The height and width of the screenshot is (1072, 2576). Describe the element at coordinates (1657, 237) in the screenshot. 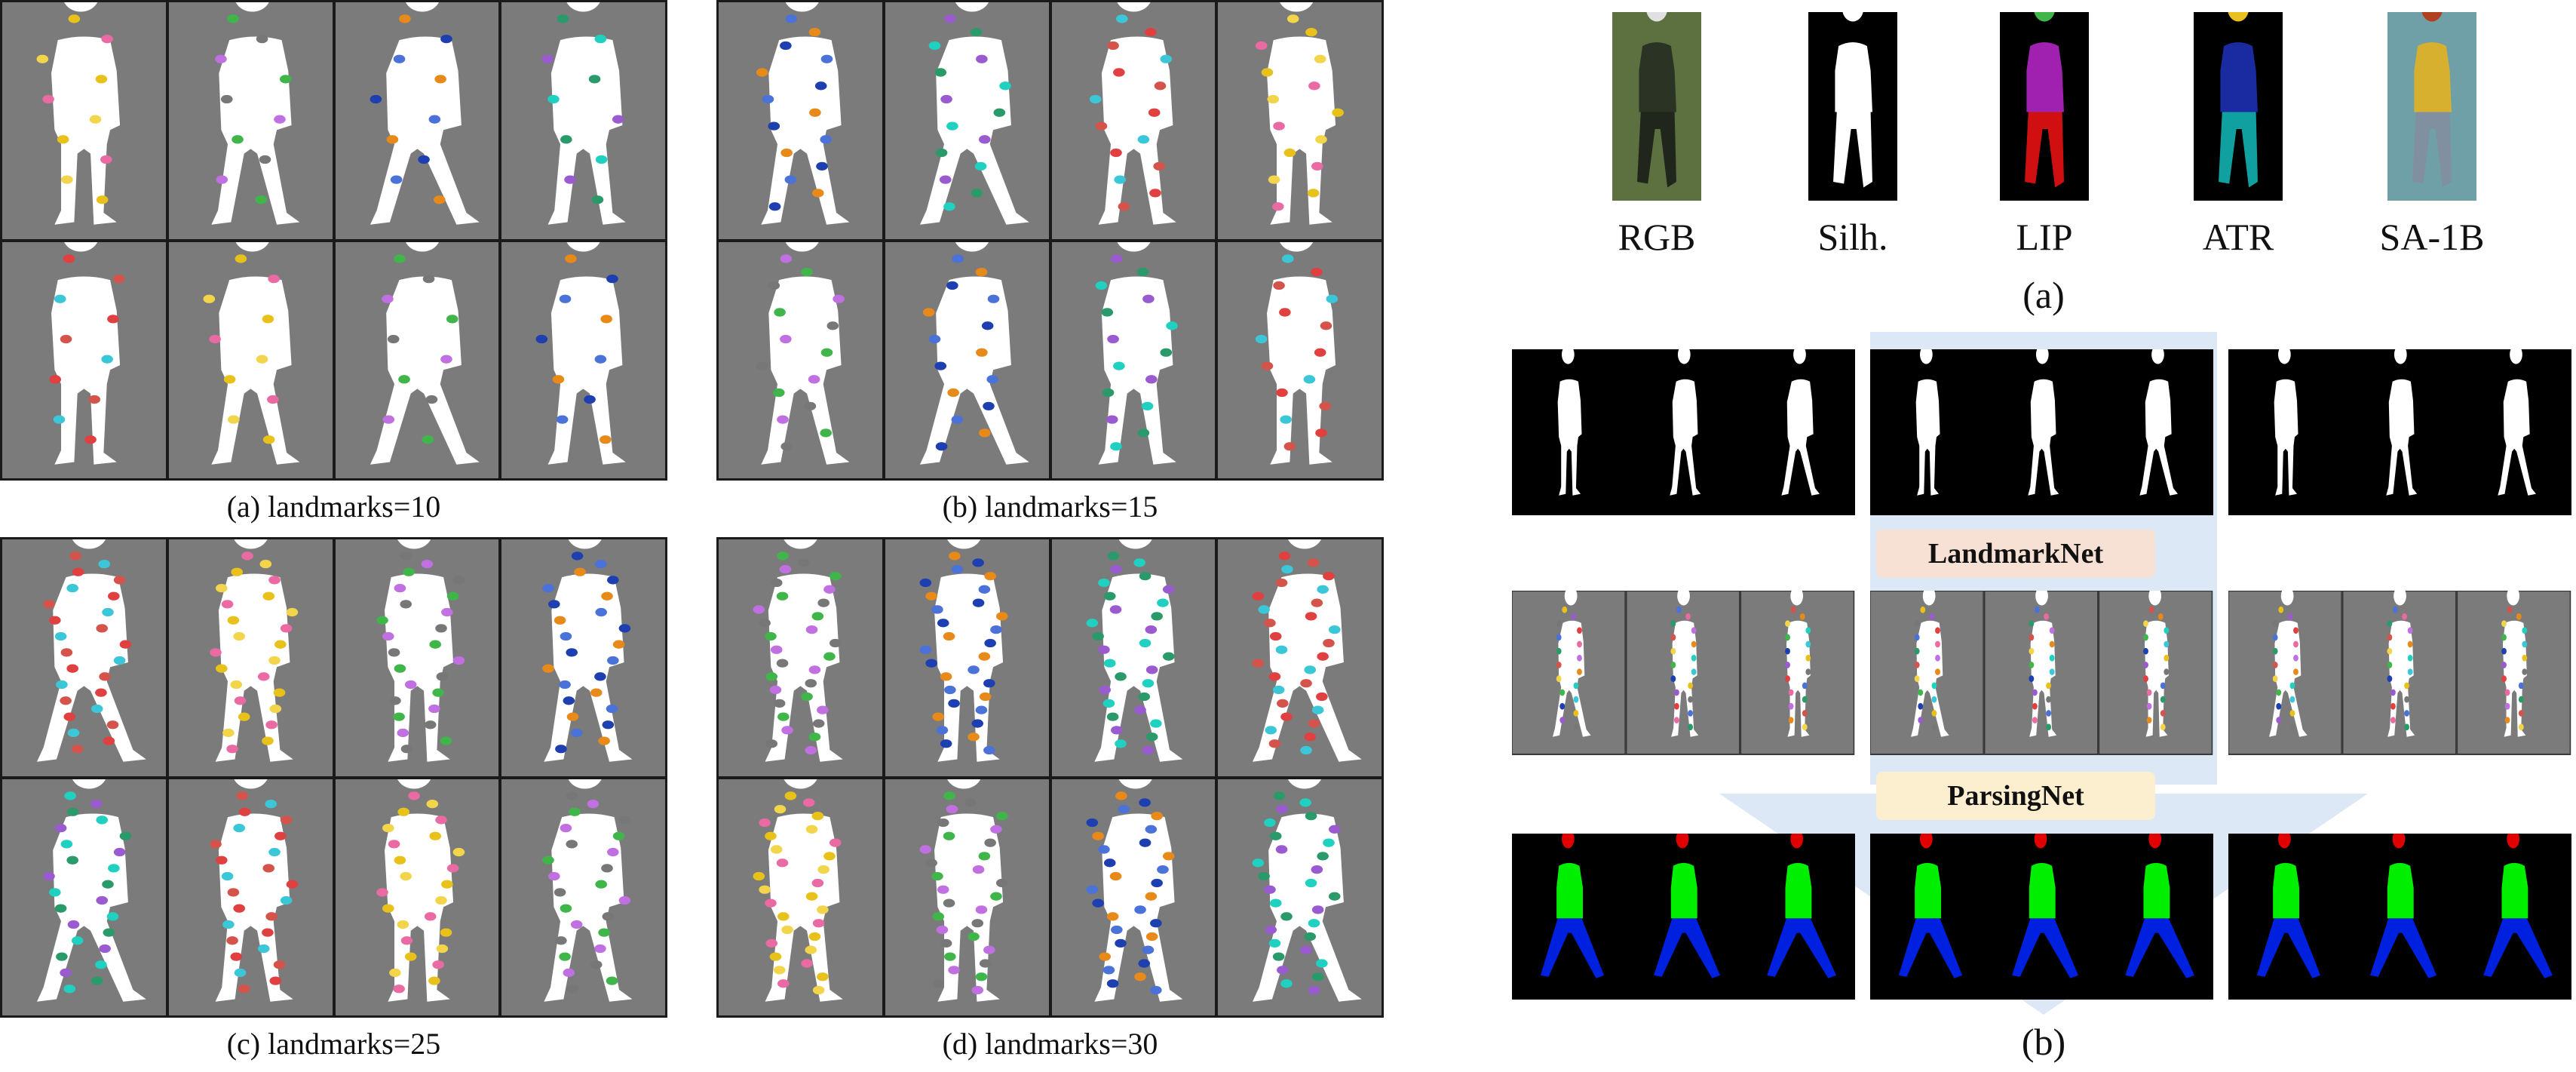

I see `label-rgb: RGB` at that location.